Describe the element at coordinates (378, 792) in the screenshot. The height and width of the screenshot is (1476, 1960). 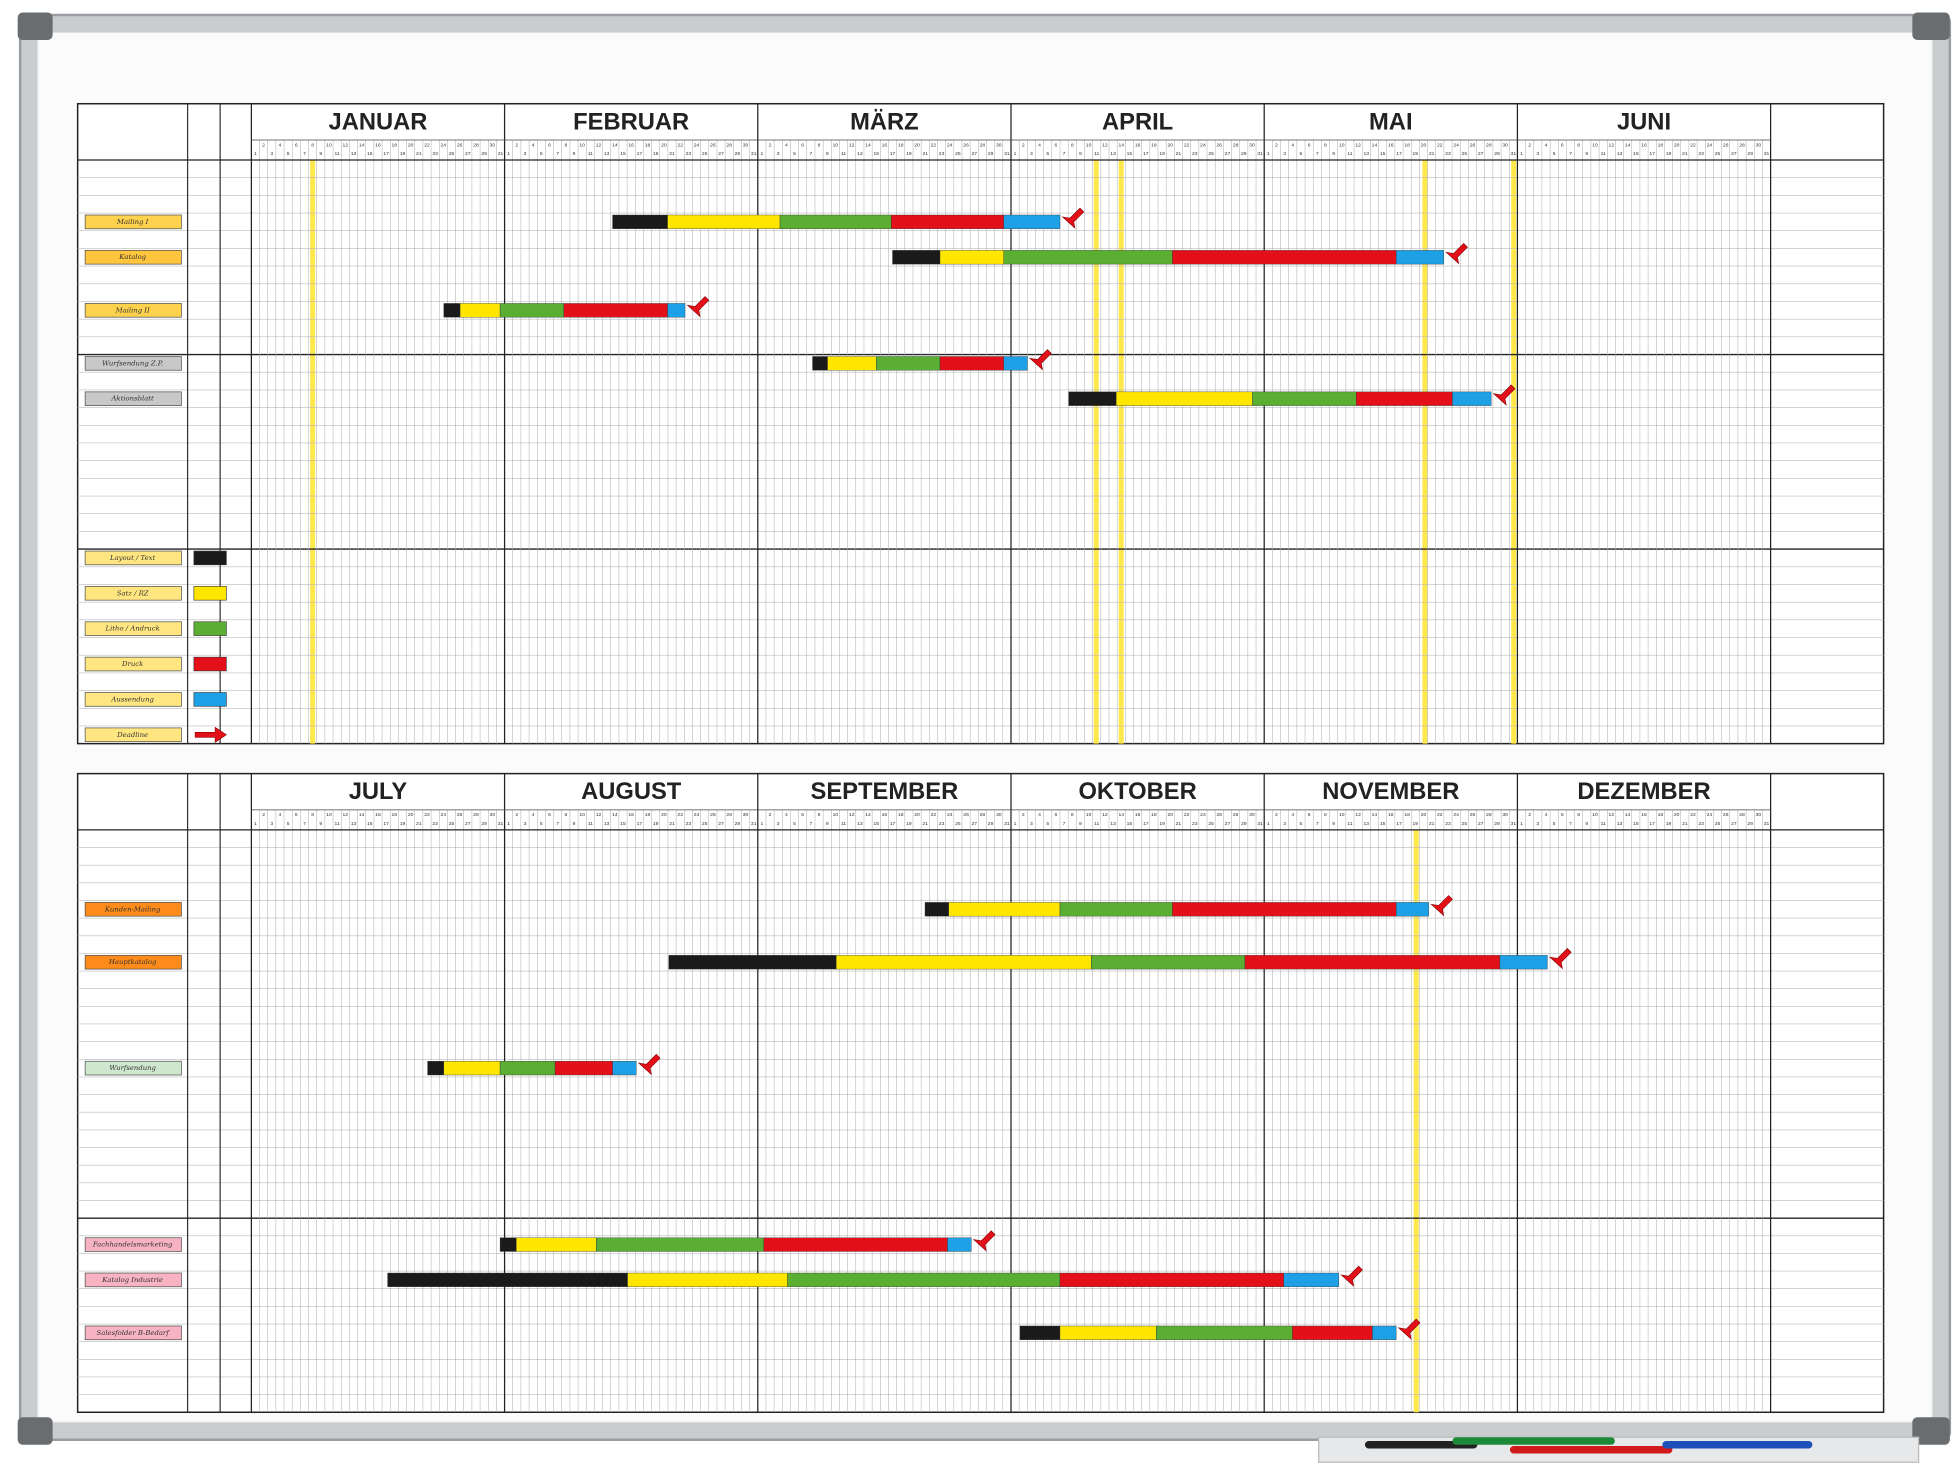
I see `month-label: JULY` at that location.